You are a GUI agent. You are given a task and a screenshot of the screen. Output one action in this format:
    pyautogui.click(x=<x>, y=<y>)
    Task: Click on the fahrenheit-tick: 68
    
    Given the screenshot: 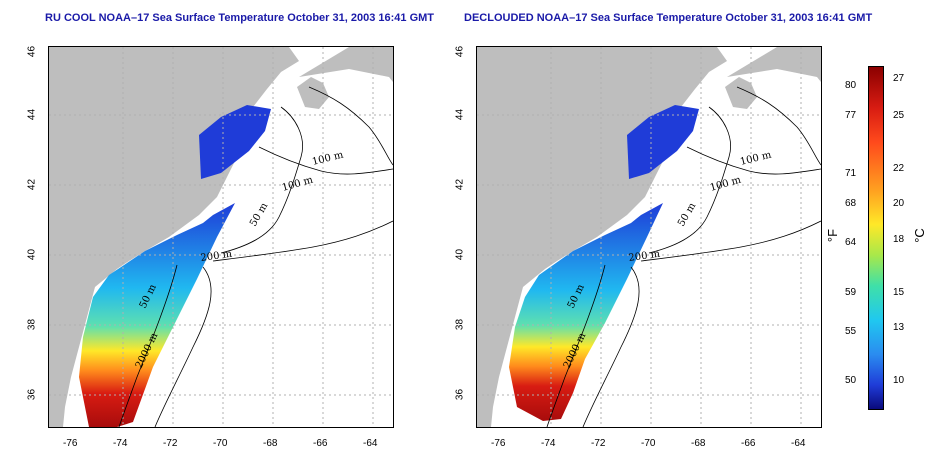 What is the action you would take?
    pyautogui.click(x=851, y=203)
    